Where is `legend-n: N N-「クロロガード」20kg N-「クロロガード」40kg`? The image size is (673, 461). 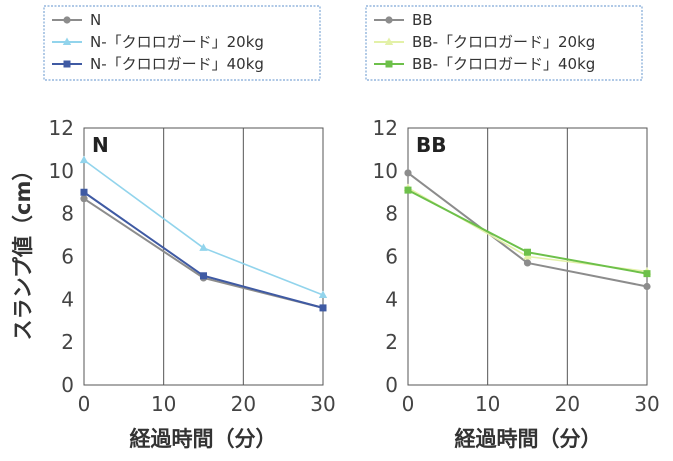
legend-n: N N-「クロロガード」20kg N-「クロロガード」40kg is located at coordinates (182, 43).